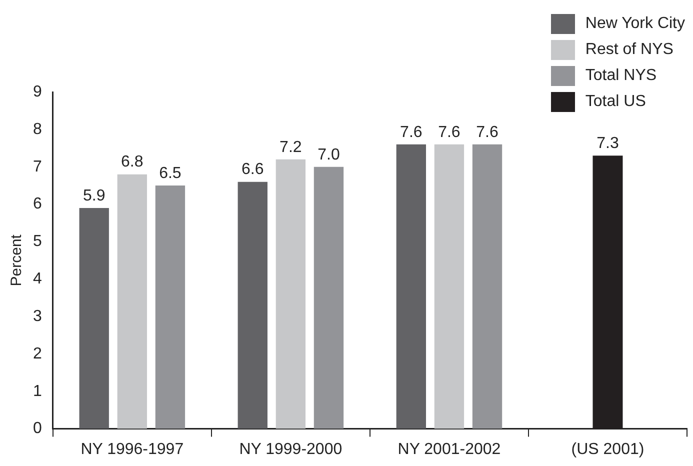 The width and height of the screenshot is (693, 466). What do you see at coordinates (629, 50) in the screenshot?
I see `legend-label: Rest of NYS` at bounding box center [629, 50].